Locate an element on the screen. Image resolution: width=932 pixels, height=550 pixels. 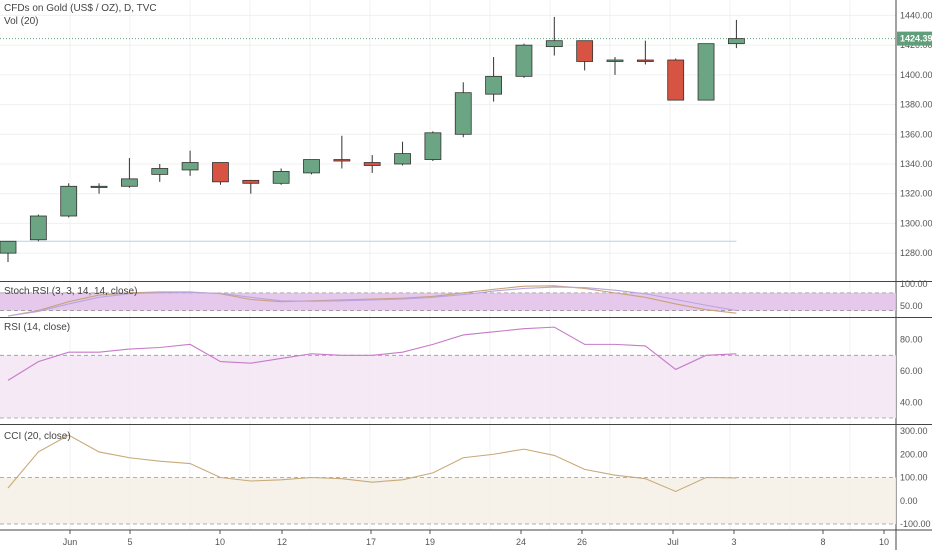
chart-legend: CFDs on Gold (US$ / OZ), D, TVC is located at coordinates (80, 8).